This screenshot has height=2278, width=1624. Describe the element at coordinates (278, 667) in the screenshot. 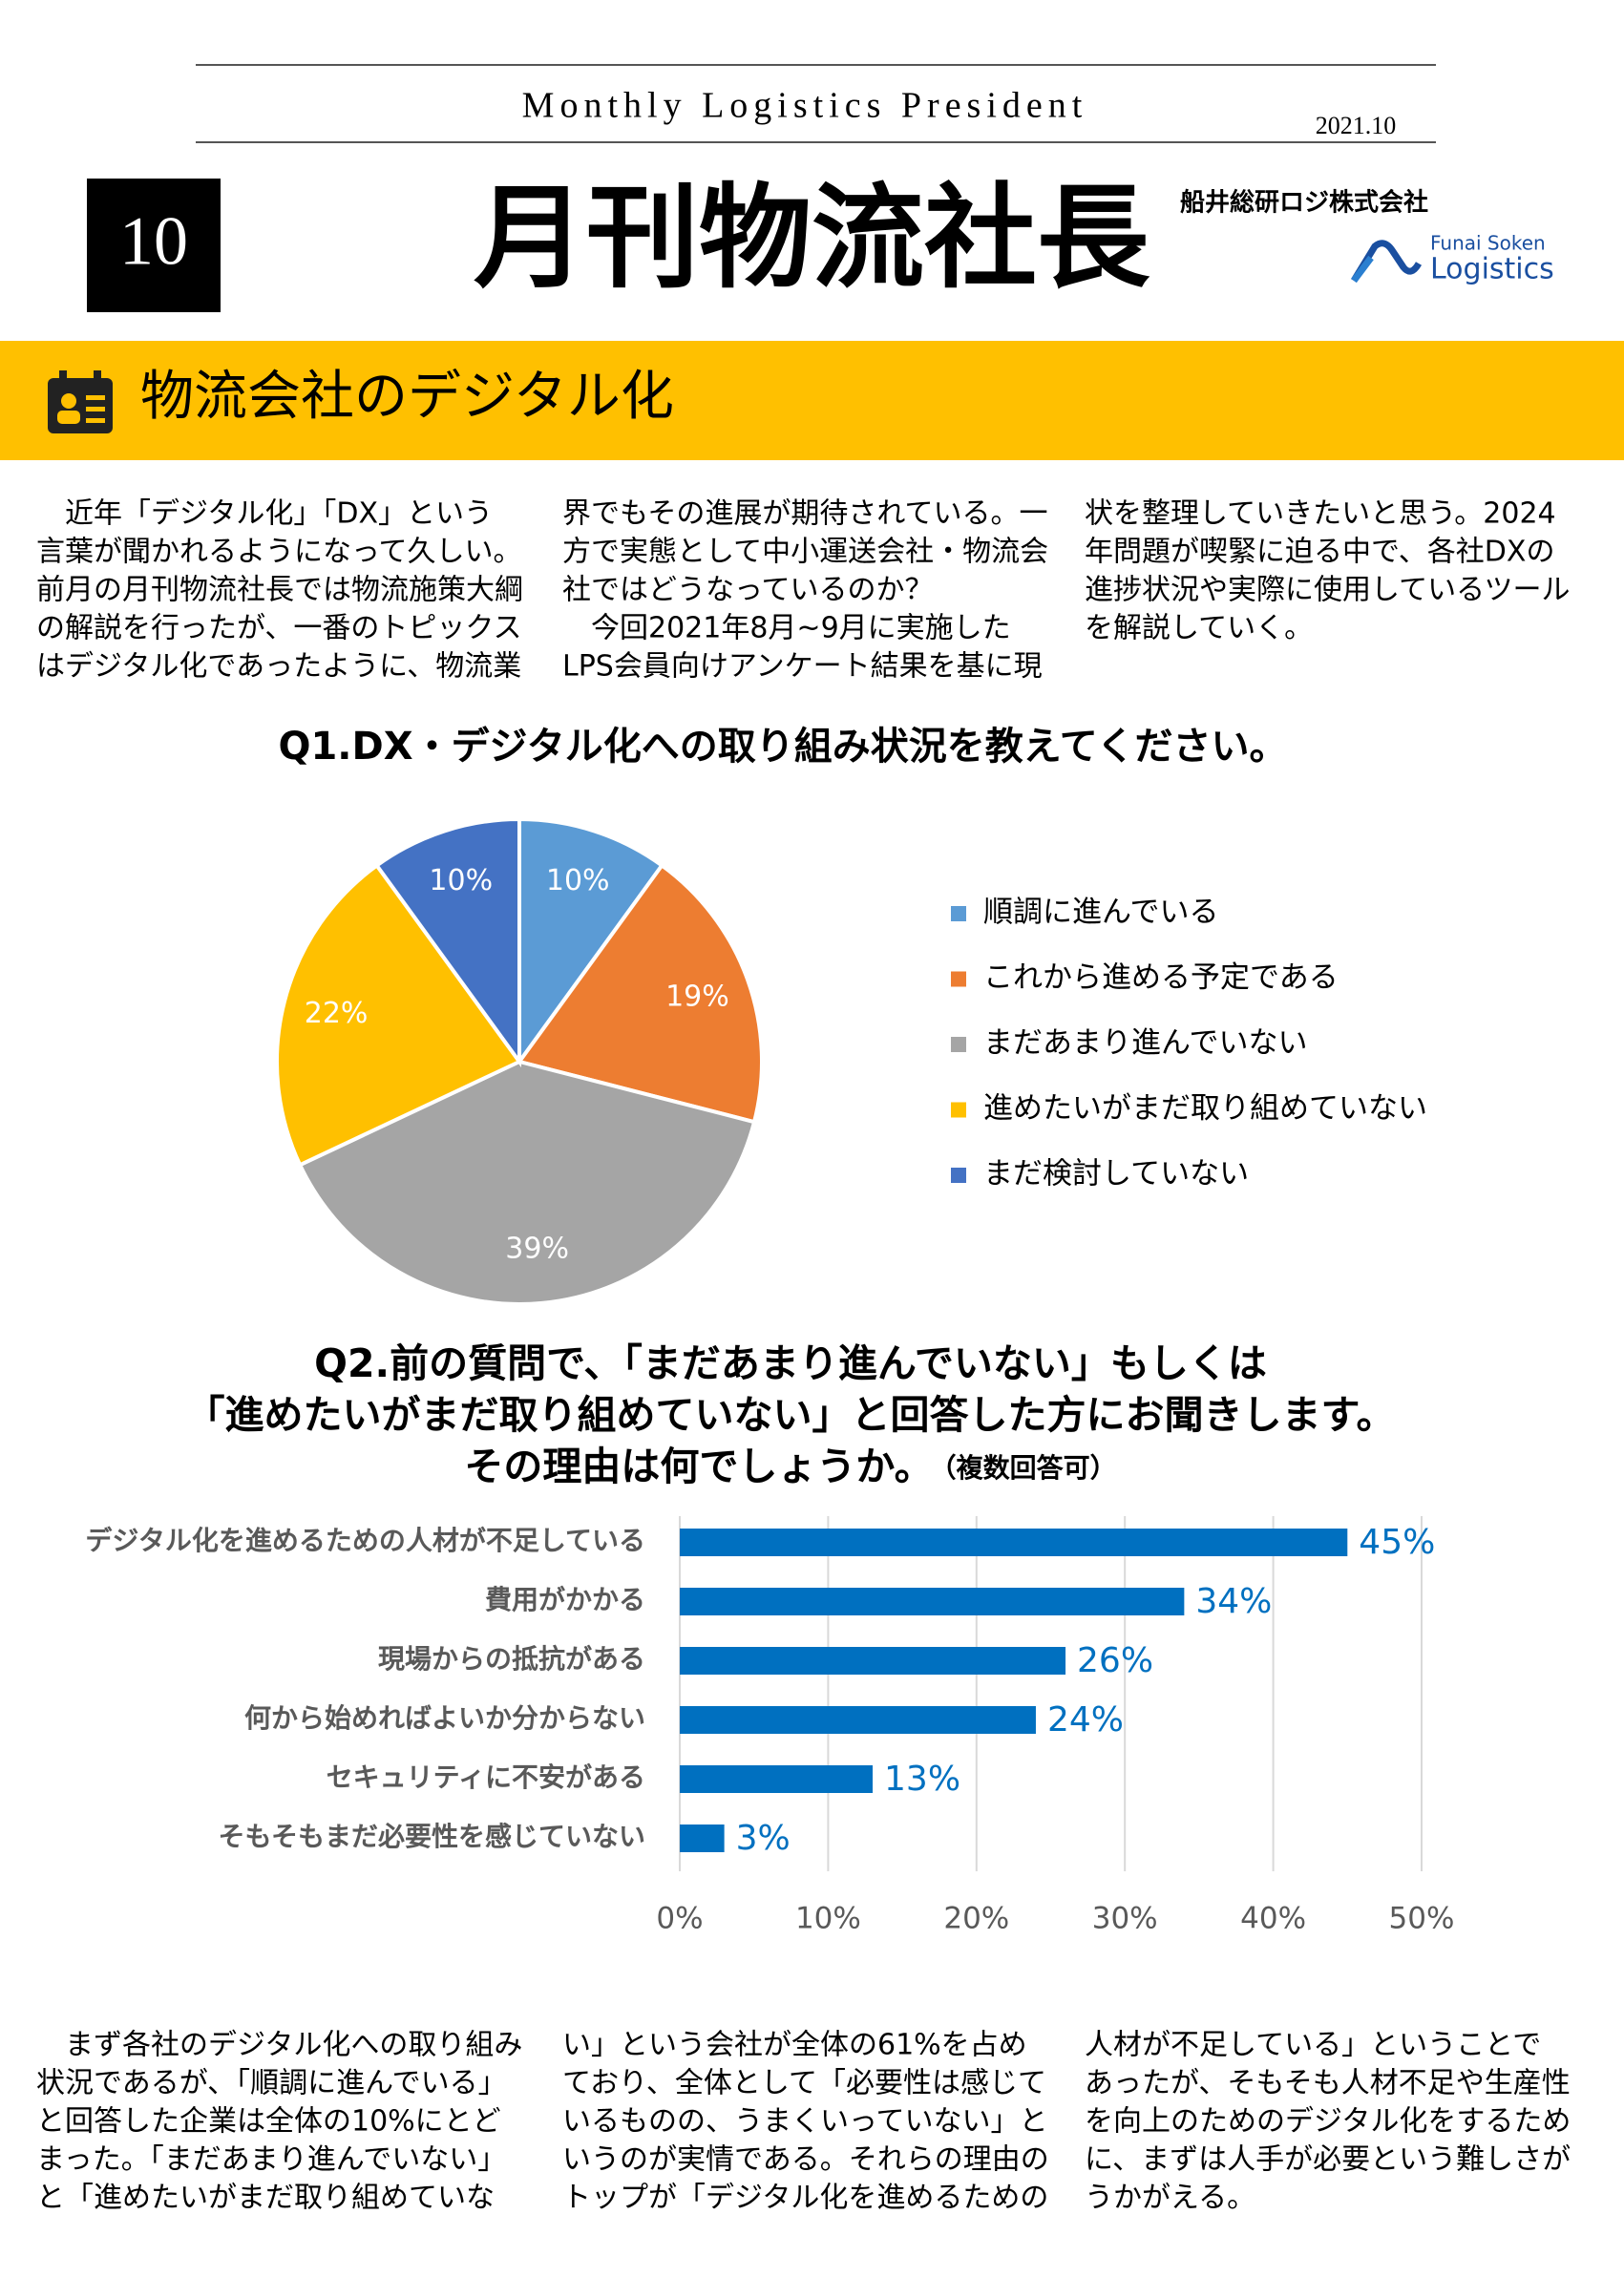

I see `paragraph-line: はデジタル化であったように、物流業` at that location.